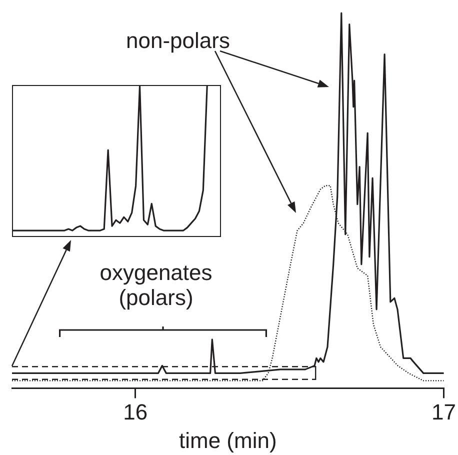 The width and height of the screenshot is (458, 455). I want to click on x-axis-title: time (min), so click(227, 440).